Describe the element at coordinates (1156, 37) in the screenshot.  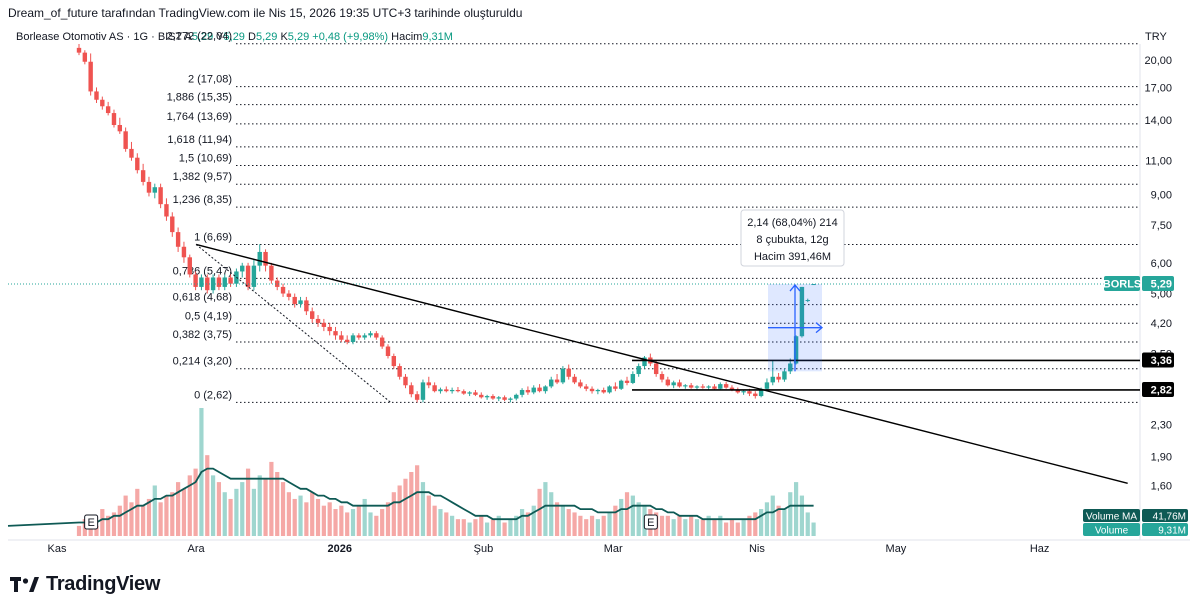
I see `currency-label: TRY` at that location.